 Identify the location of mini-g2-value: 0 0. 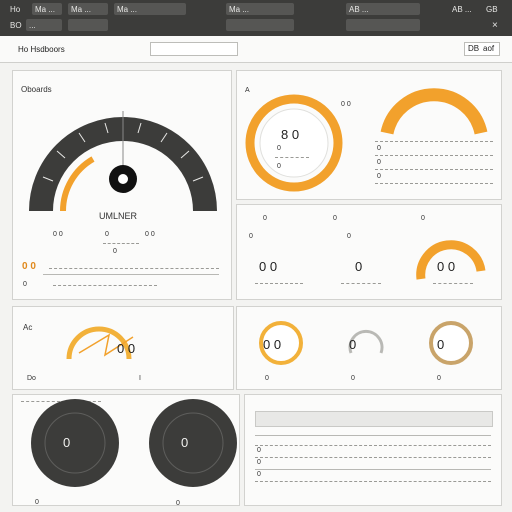
(272, 344).